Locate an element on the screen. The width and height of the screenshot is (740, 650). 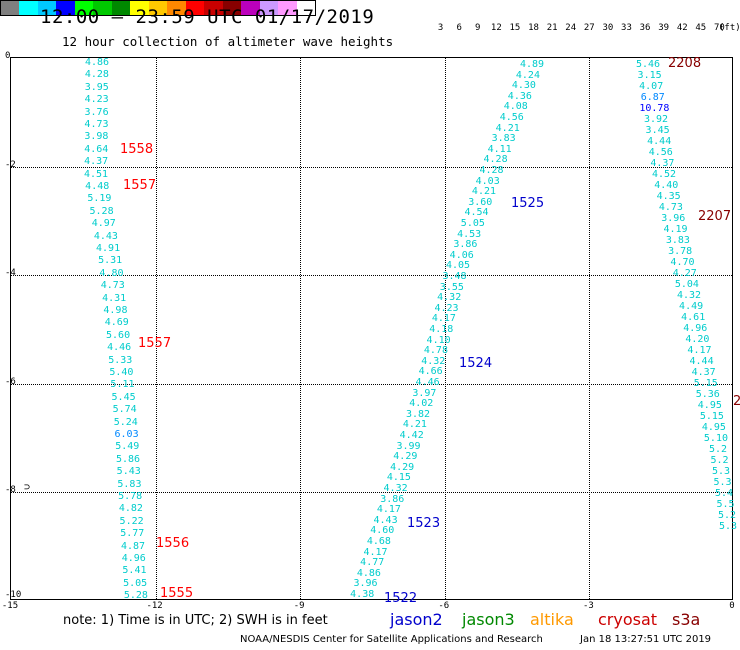
satellite-legend-jason3: jason3 is located at coordinates (488, 619).